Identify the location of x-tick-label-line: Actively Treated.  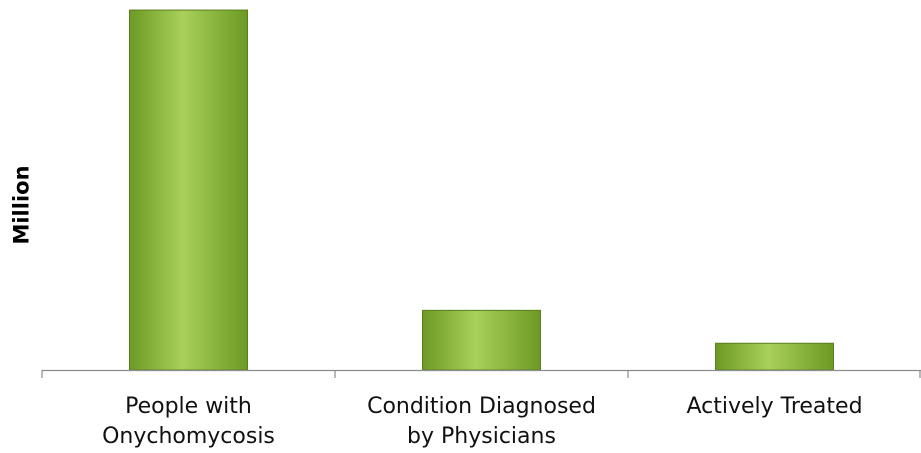
(774, 406).